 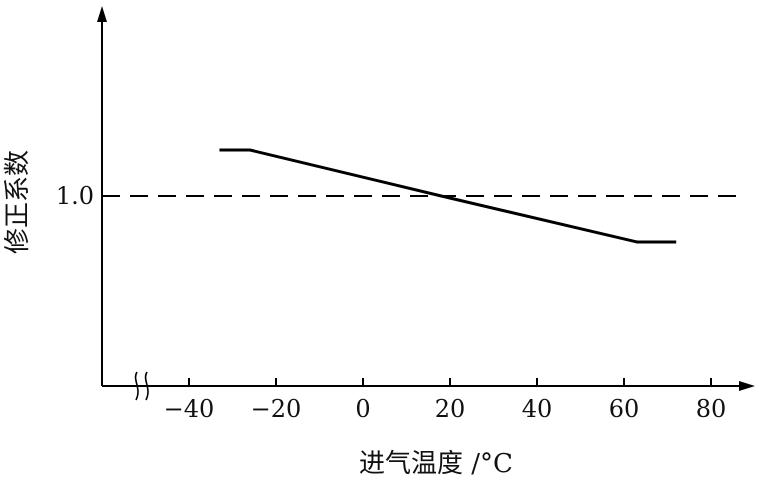 I want to click on axis-break-mark, so click(x=141, y=386).